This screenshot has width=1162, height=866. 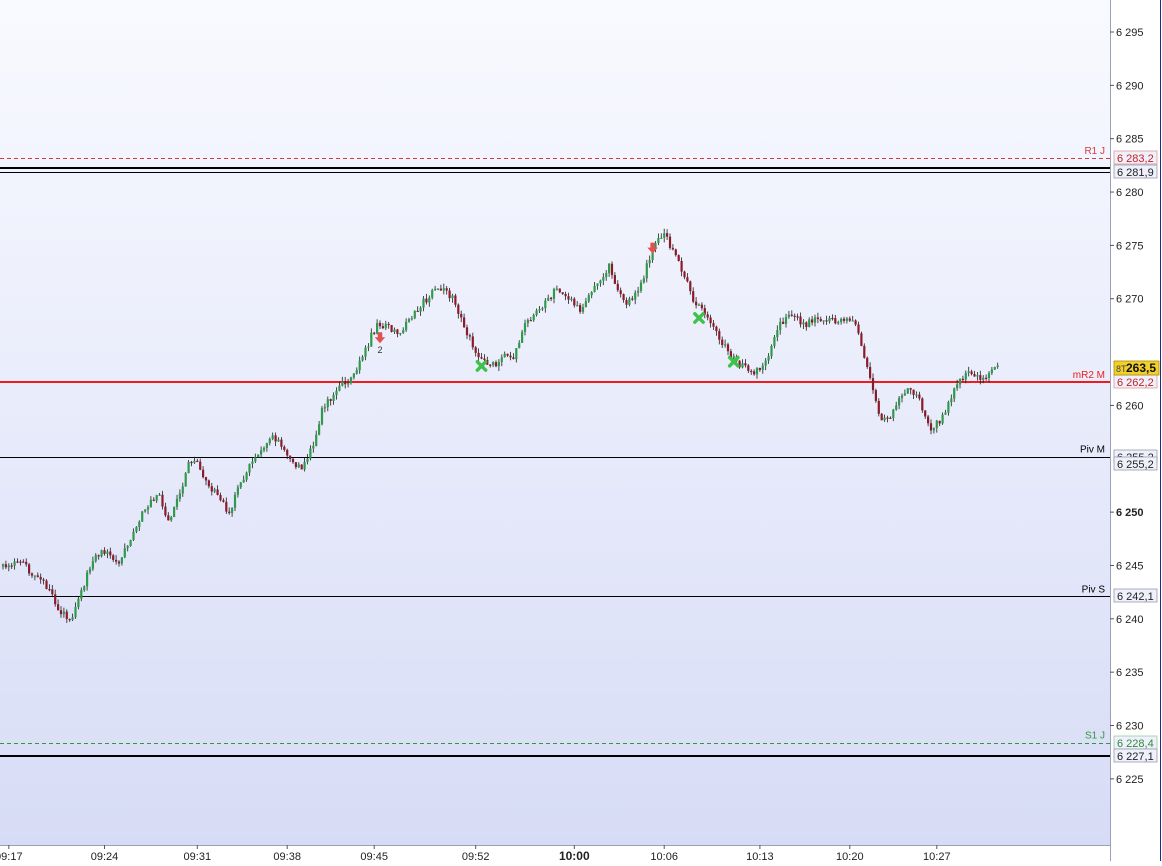 What do you see at coordinates (105, 856) in the screenshot?
I see `x-tick-label: 09:24` at bounding box center [105, 856].